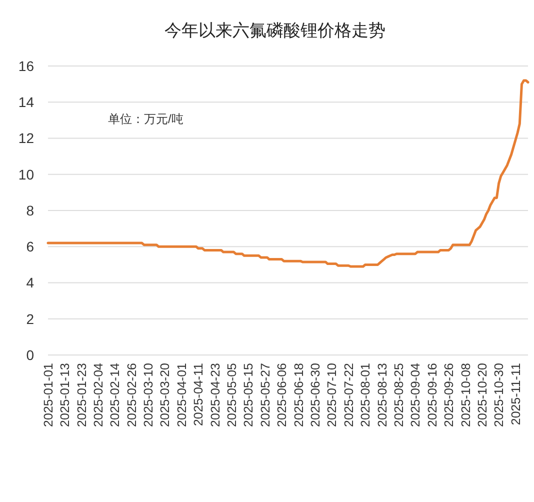 This screenshot has height=502, width=534. Describe the element at coordinates (249, 394) in the screenshot. I see `x-tick-label: 2025-05-15` at that location.